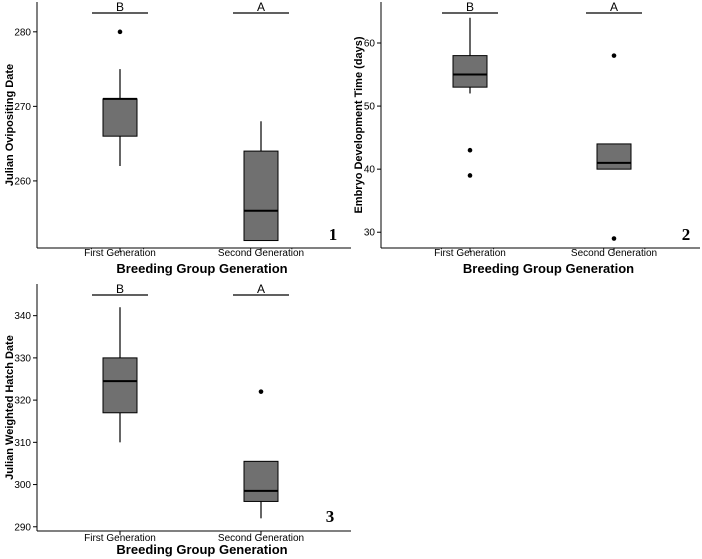 The width and height of the screenshot is (702, 559). I want to click on y-axis-title: Julian Weighted Hatch Date, so click(10, 407).